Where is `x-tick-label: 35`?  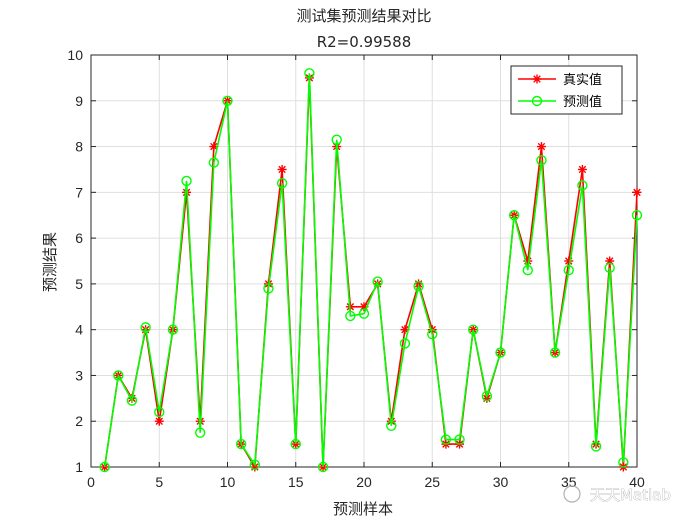 x-tick-label: 35 is located at coordinates (569, 482).